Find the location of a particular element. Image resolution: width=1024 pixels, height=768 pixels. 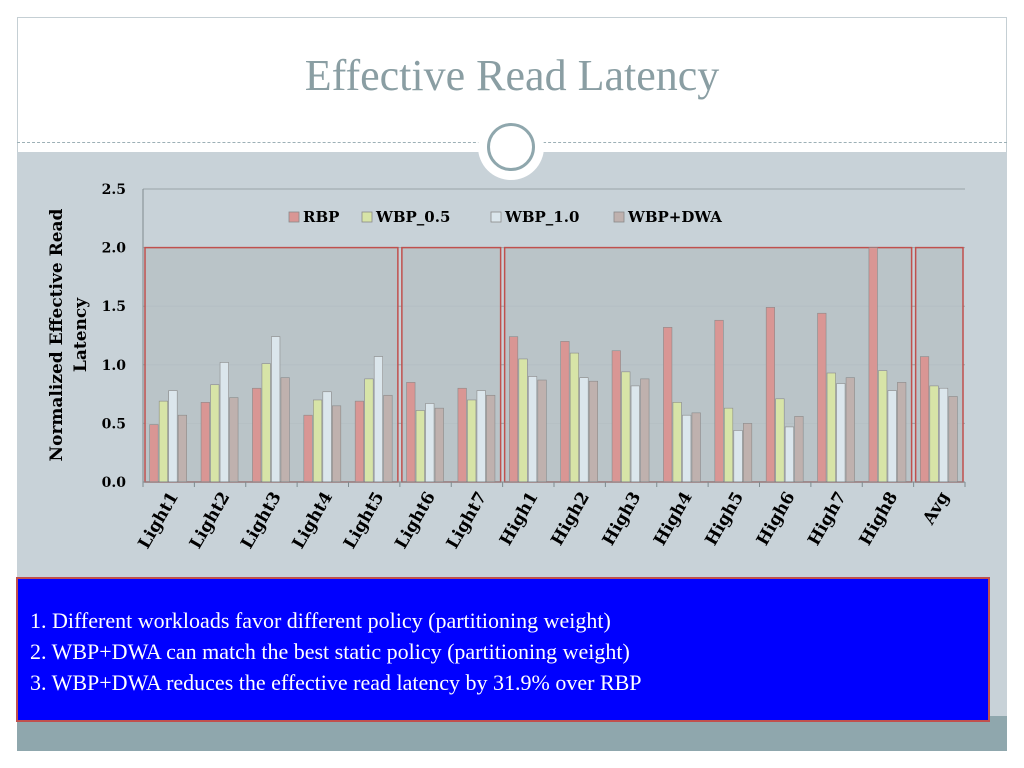

legend-entry: WBP+DWA is located at coordinates (674, 217).